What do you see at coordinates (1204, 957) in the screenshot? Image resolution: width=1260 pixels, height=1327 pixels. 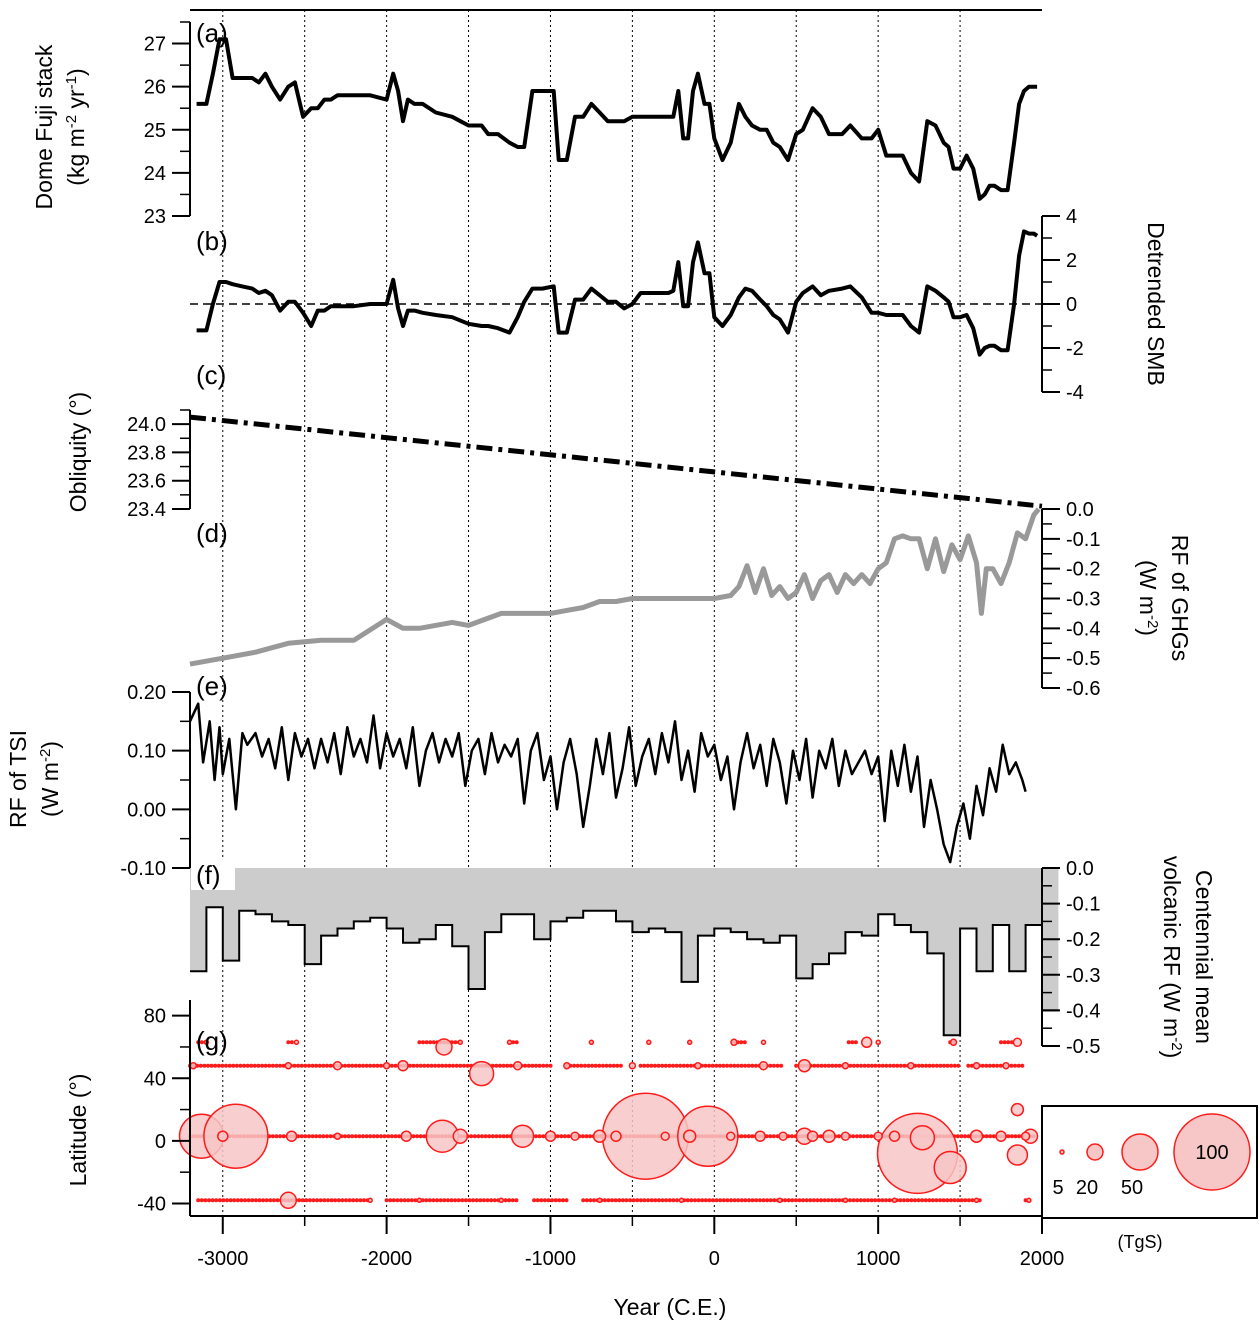 I see `y-axis-title: Centennial mean` at bounding box center [1204, 957].